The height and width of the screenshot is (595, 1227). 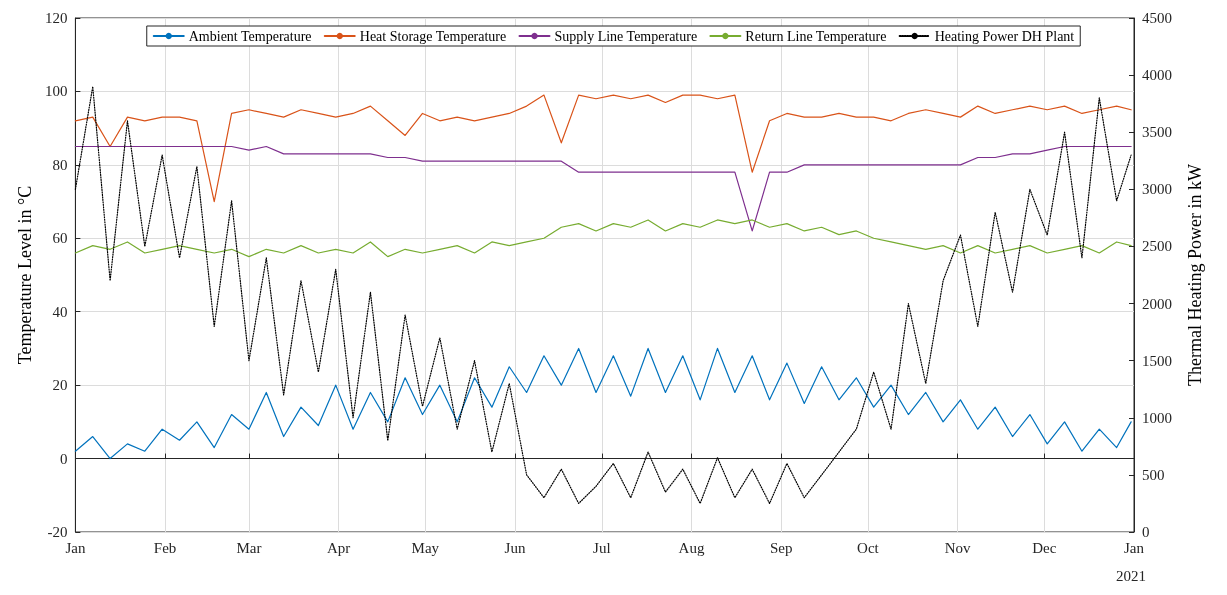 I want to click on y2-tick-label: 1500, so click(x=1157, y=360).